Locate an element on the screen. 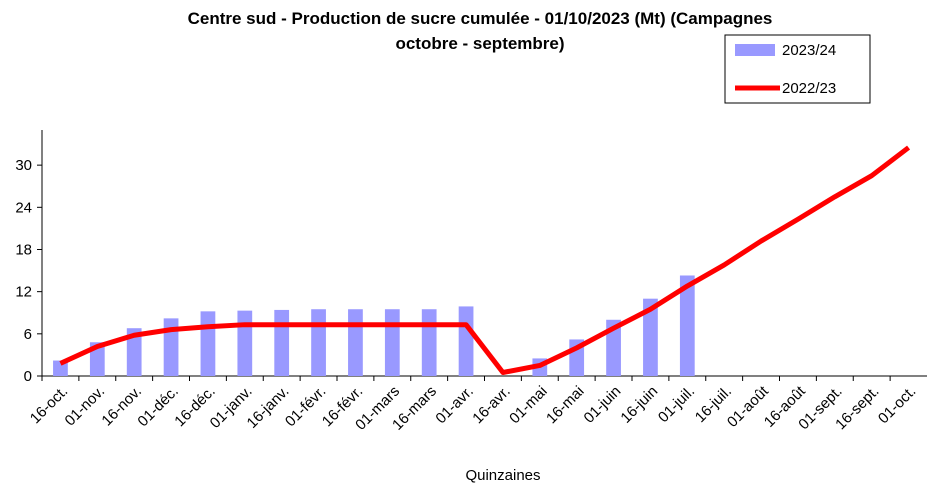 This screenshot has width=943, height=488. x-tick-label: 01-déc. is located at coordinates (157, 406).